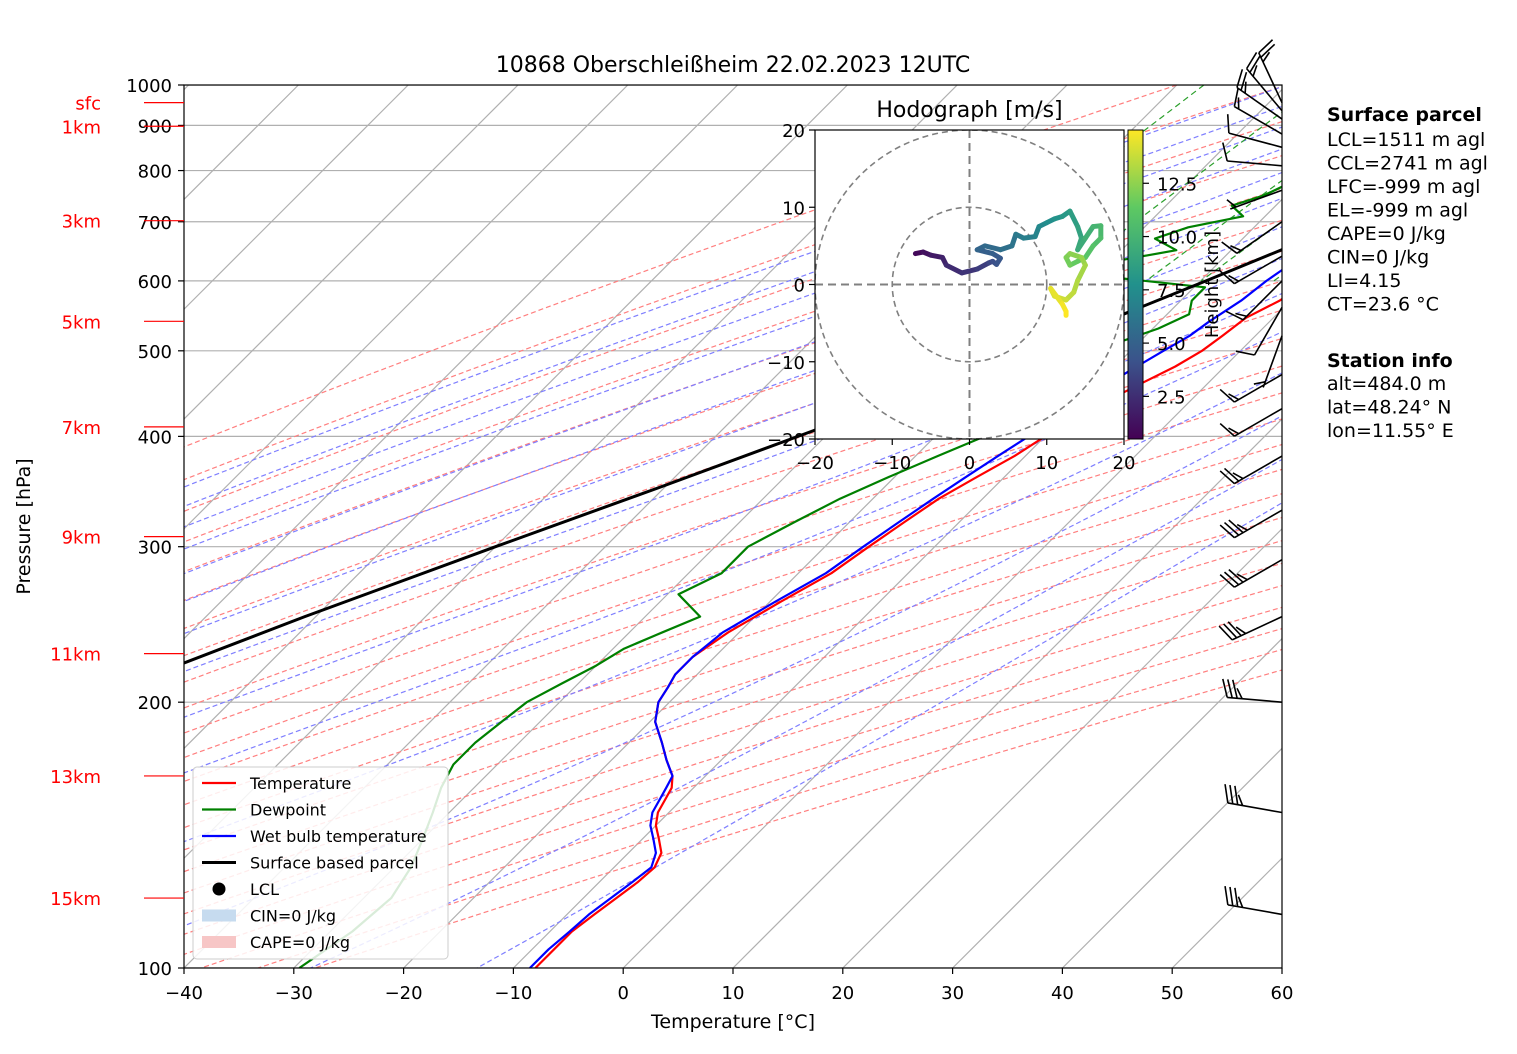 This screenshot has width=1517, height=1054. Describe the element at coordinates (1177, 238) in the screenshot. I see `colorbar-tick: 10.0` at that location.